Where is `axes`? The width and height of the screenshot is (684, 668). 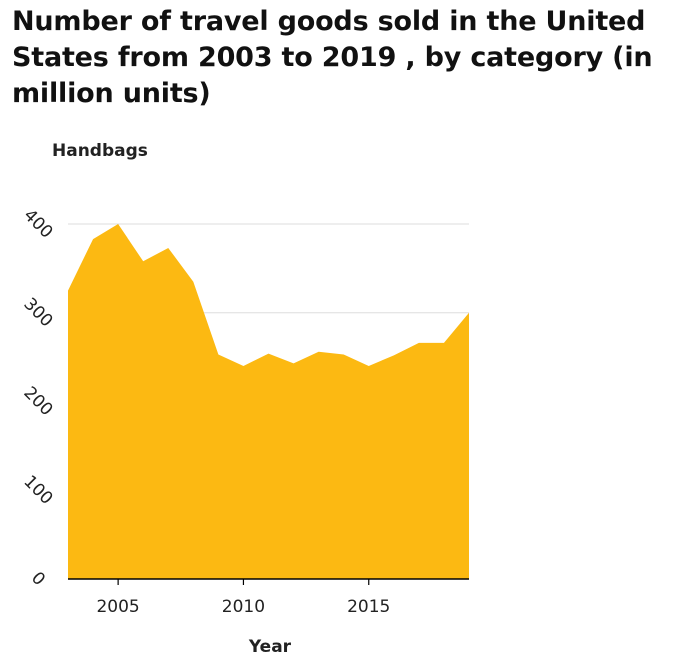
axes is located at coordinates (268, 581).